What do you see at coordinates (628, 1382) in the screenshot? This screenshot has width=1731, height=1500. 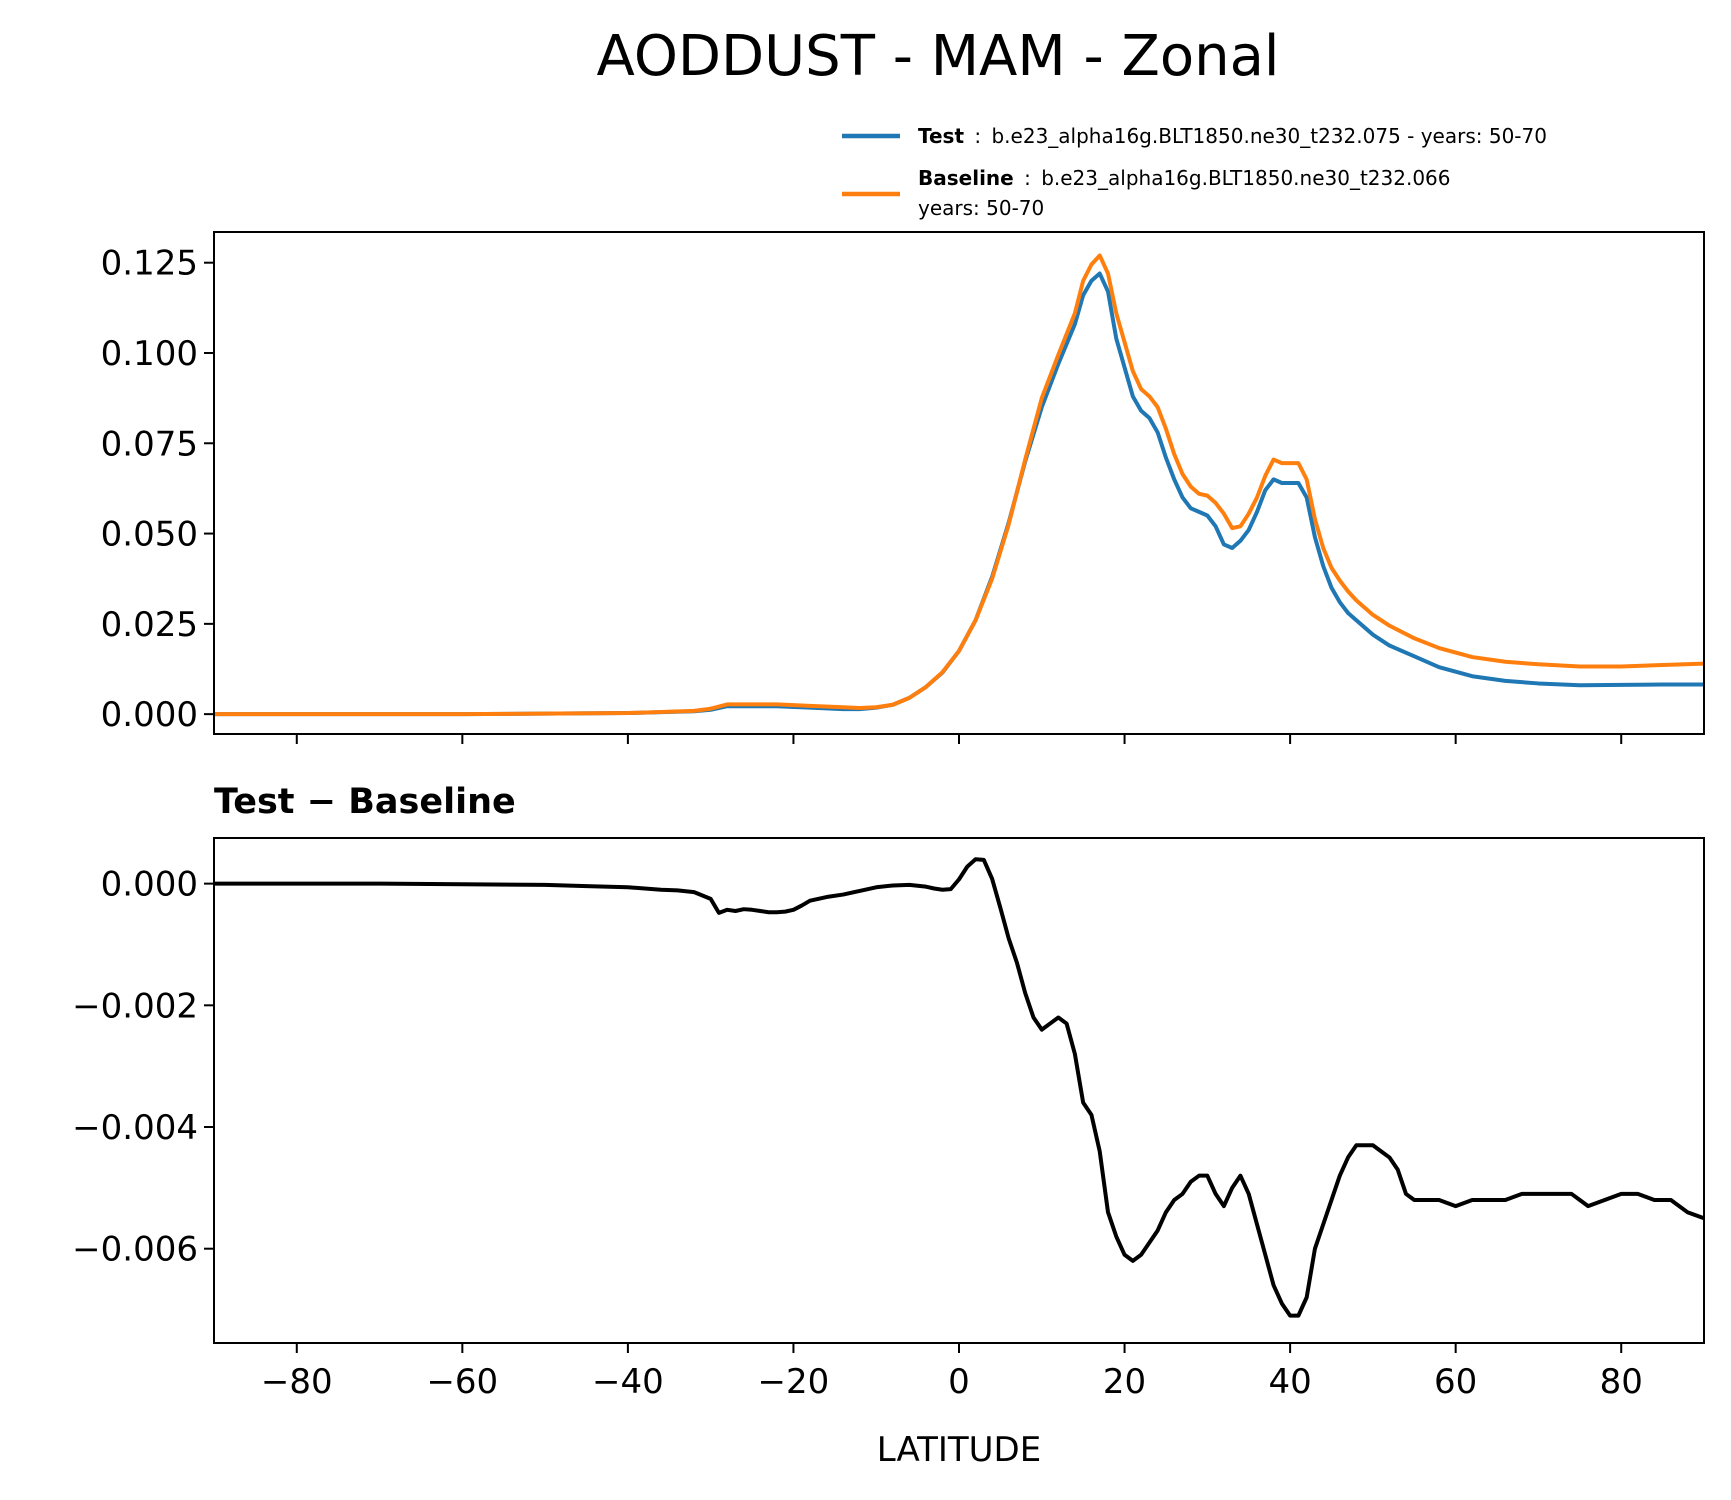 I see `bottom-xtick-label: −40` at bounding box center [628, 1382].